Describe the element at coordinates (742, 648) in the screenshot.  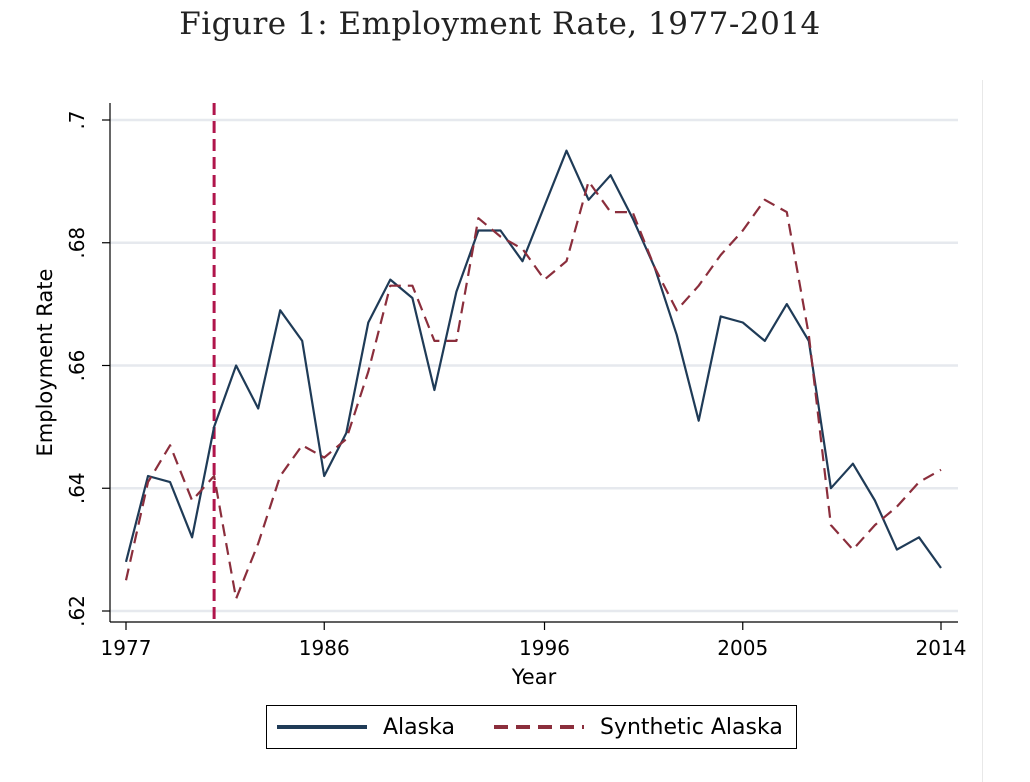
I see `x-tick-label-3: 2005` at that location.